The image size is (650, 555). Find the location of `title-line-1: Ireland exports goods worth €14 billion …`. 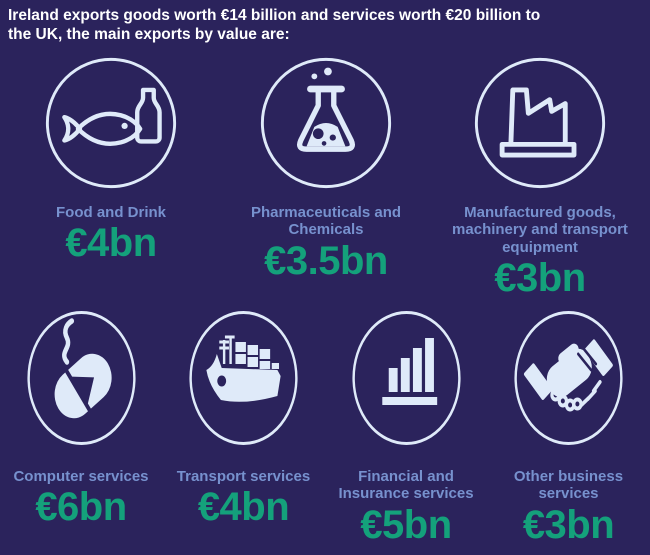

title-line-1: Ireland exports goods worth €14 billion … is located at coordinates (274, 15).